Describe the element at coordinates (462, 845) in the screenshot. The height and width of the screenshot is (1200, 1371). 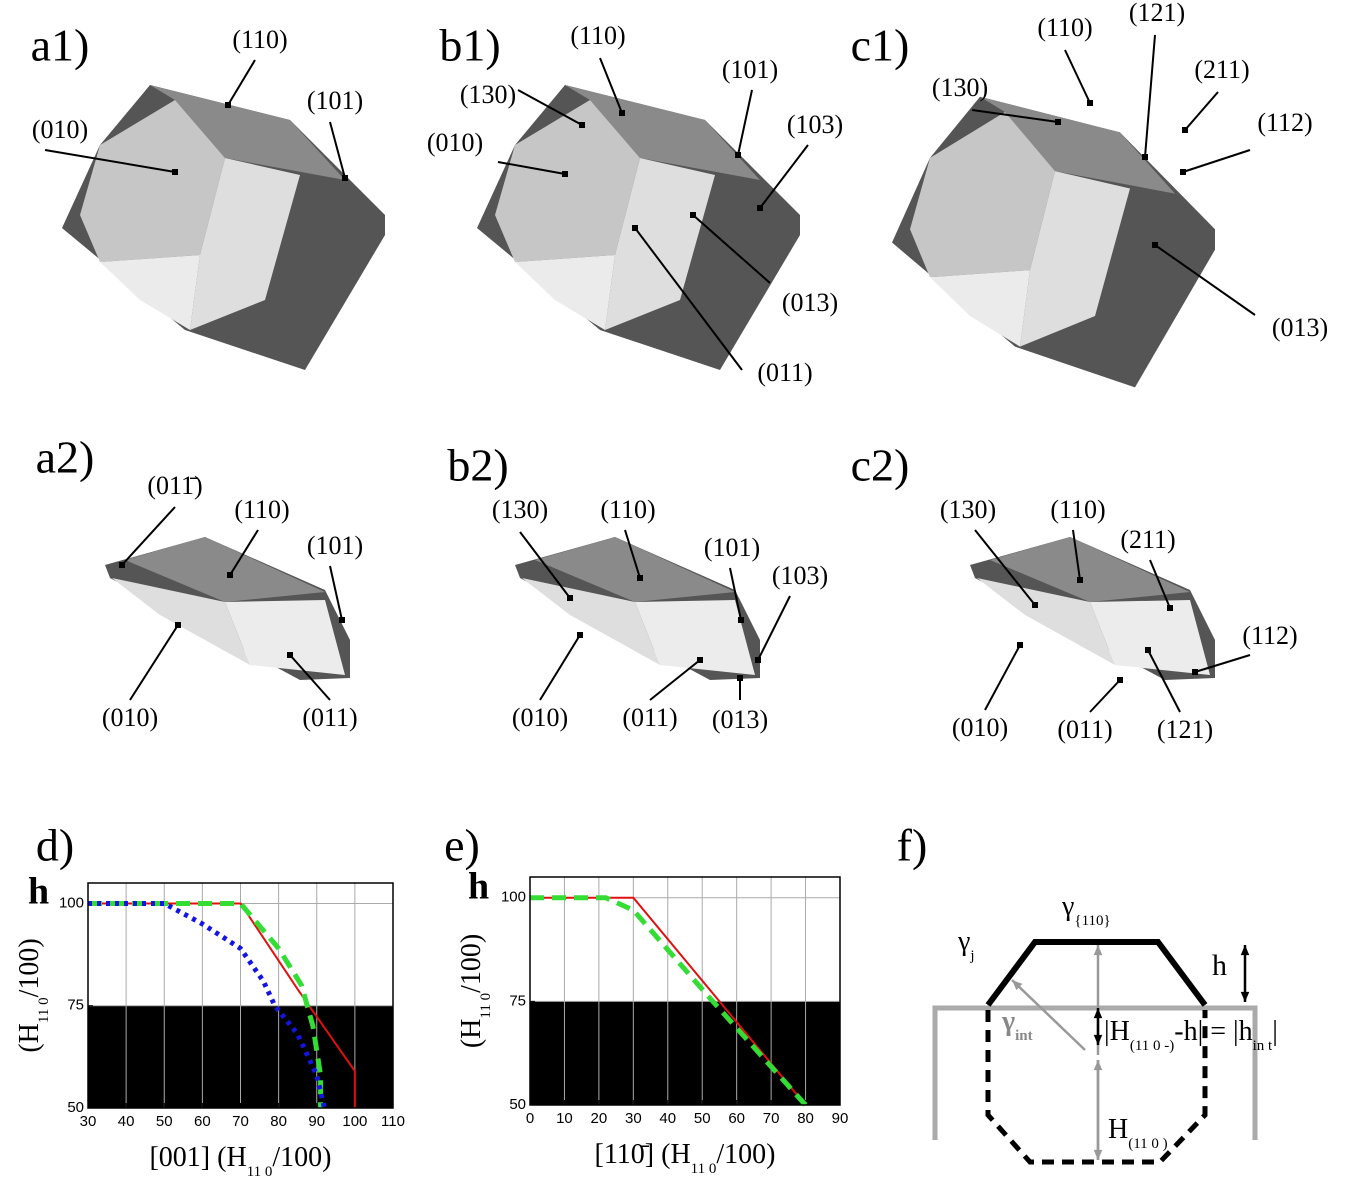
I see `chart-title: e)` at that location.